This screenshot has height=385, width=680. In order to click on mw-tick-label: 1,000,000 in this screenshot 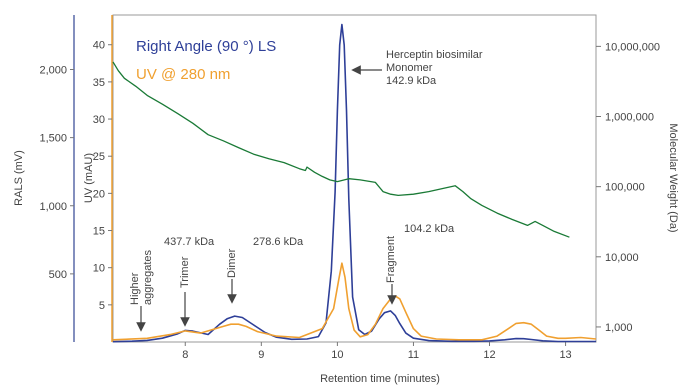, I will do `click(629, 118)`.